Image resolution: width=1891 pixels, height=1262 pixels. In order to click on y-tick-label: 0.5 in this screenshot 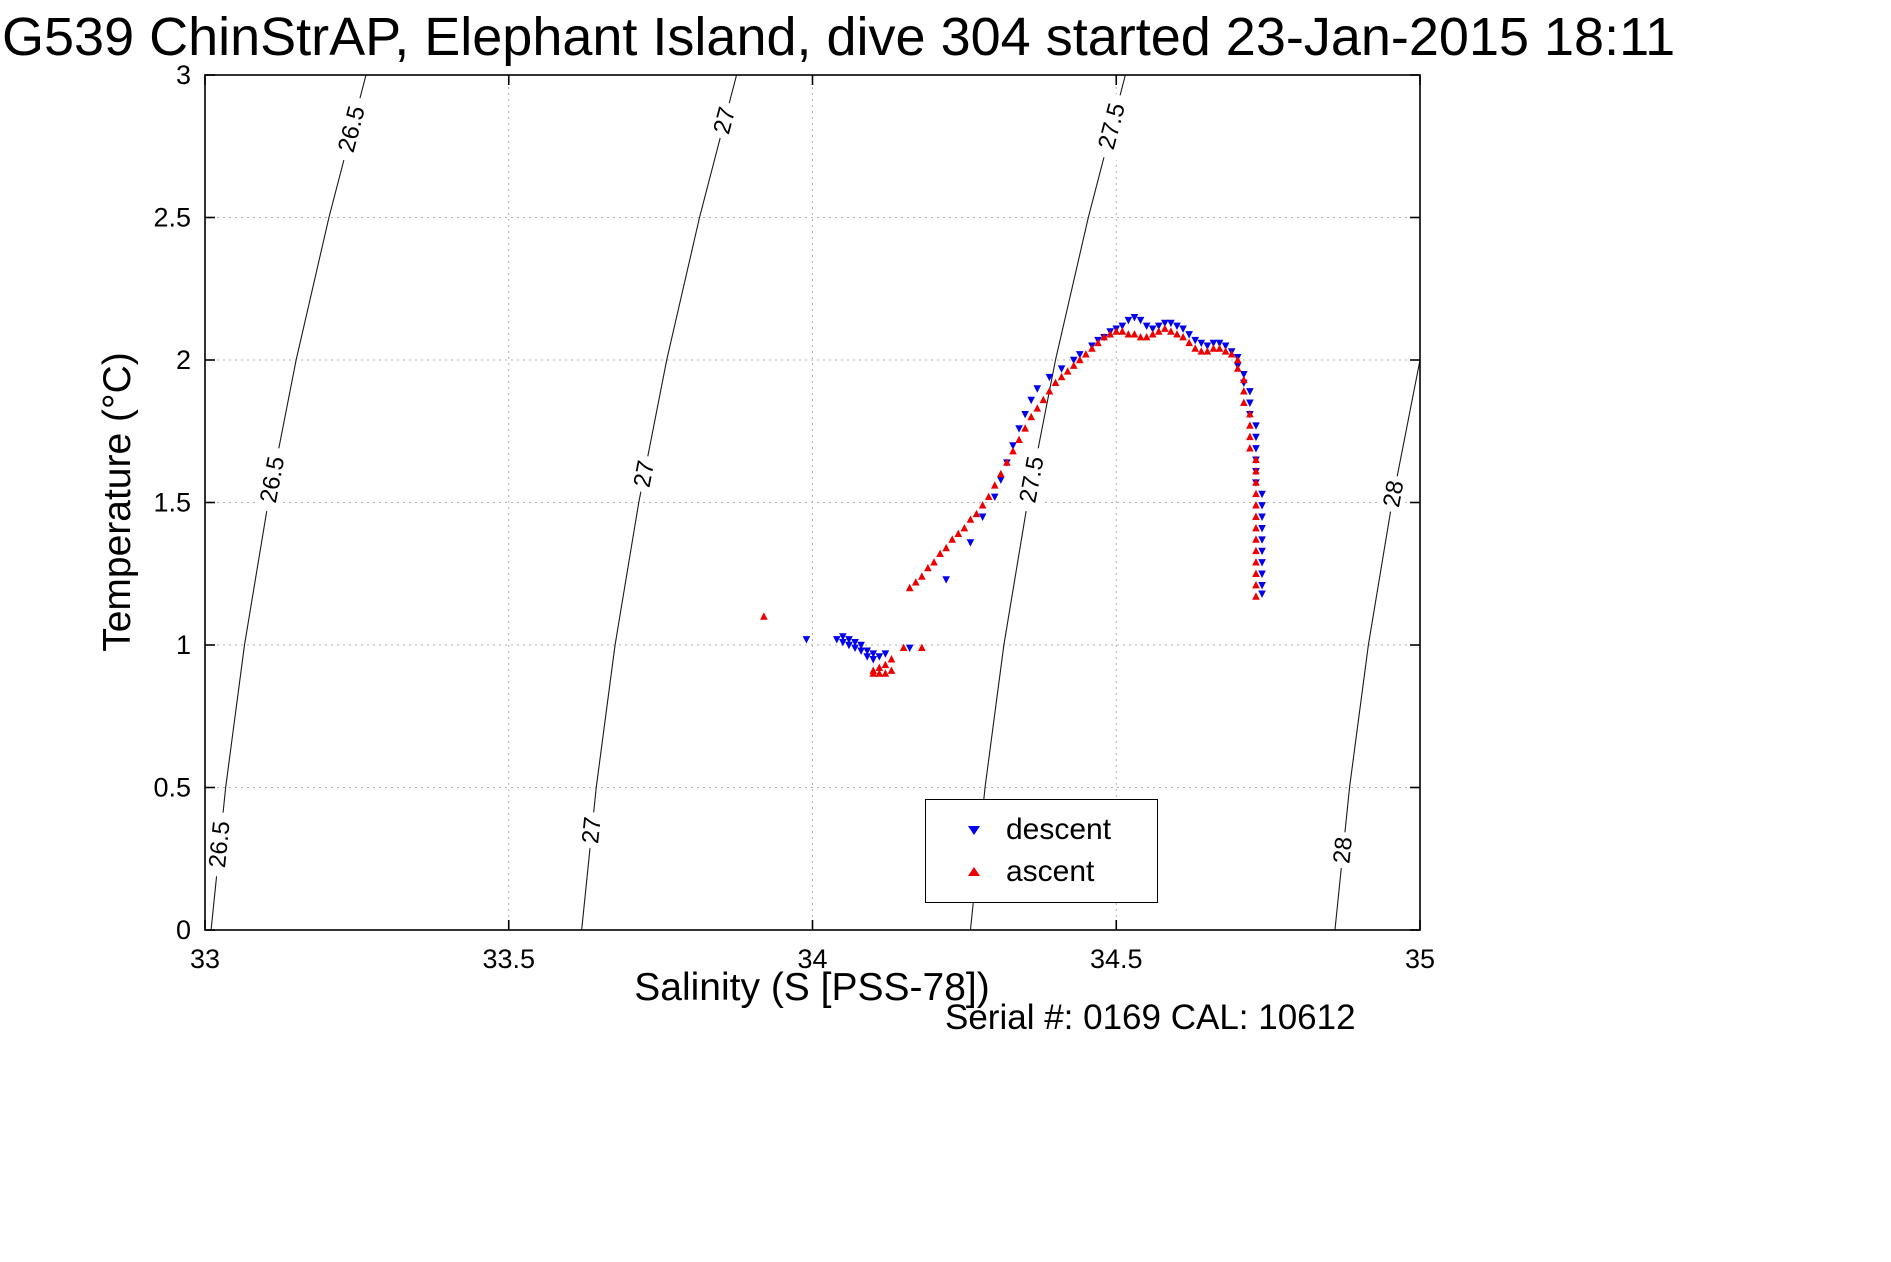, I will do `click(172, 788)`.